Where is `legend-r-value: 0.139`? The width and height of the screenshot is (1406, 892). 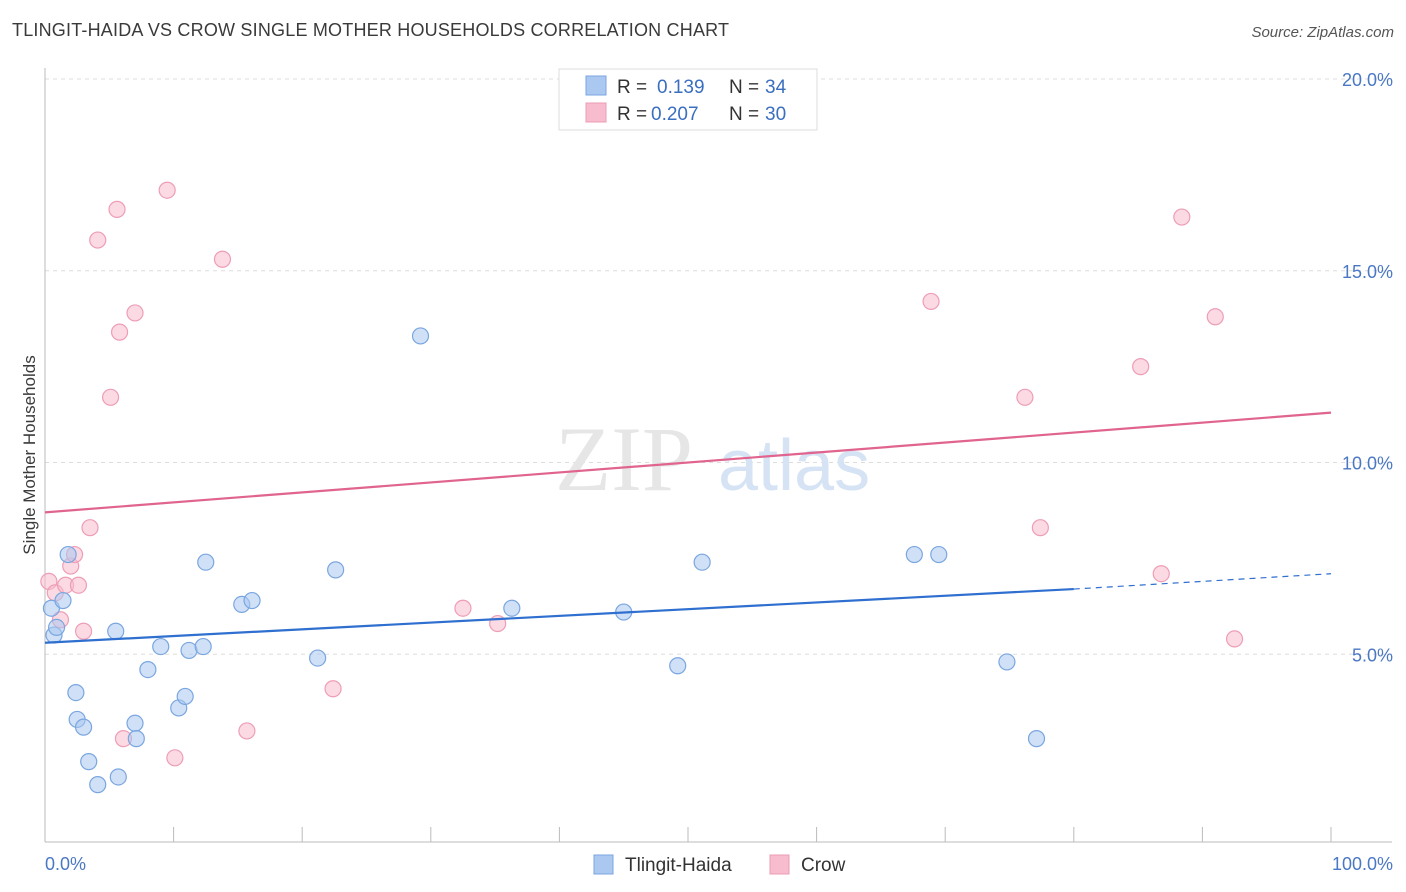 legend-r-value: 0.139 is located at coordinates (681, 87).